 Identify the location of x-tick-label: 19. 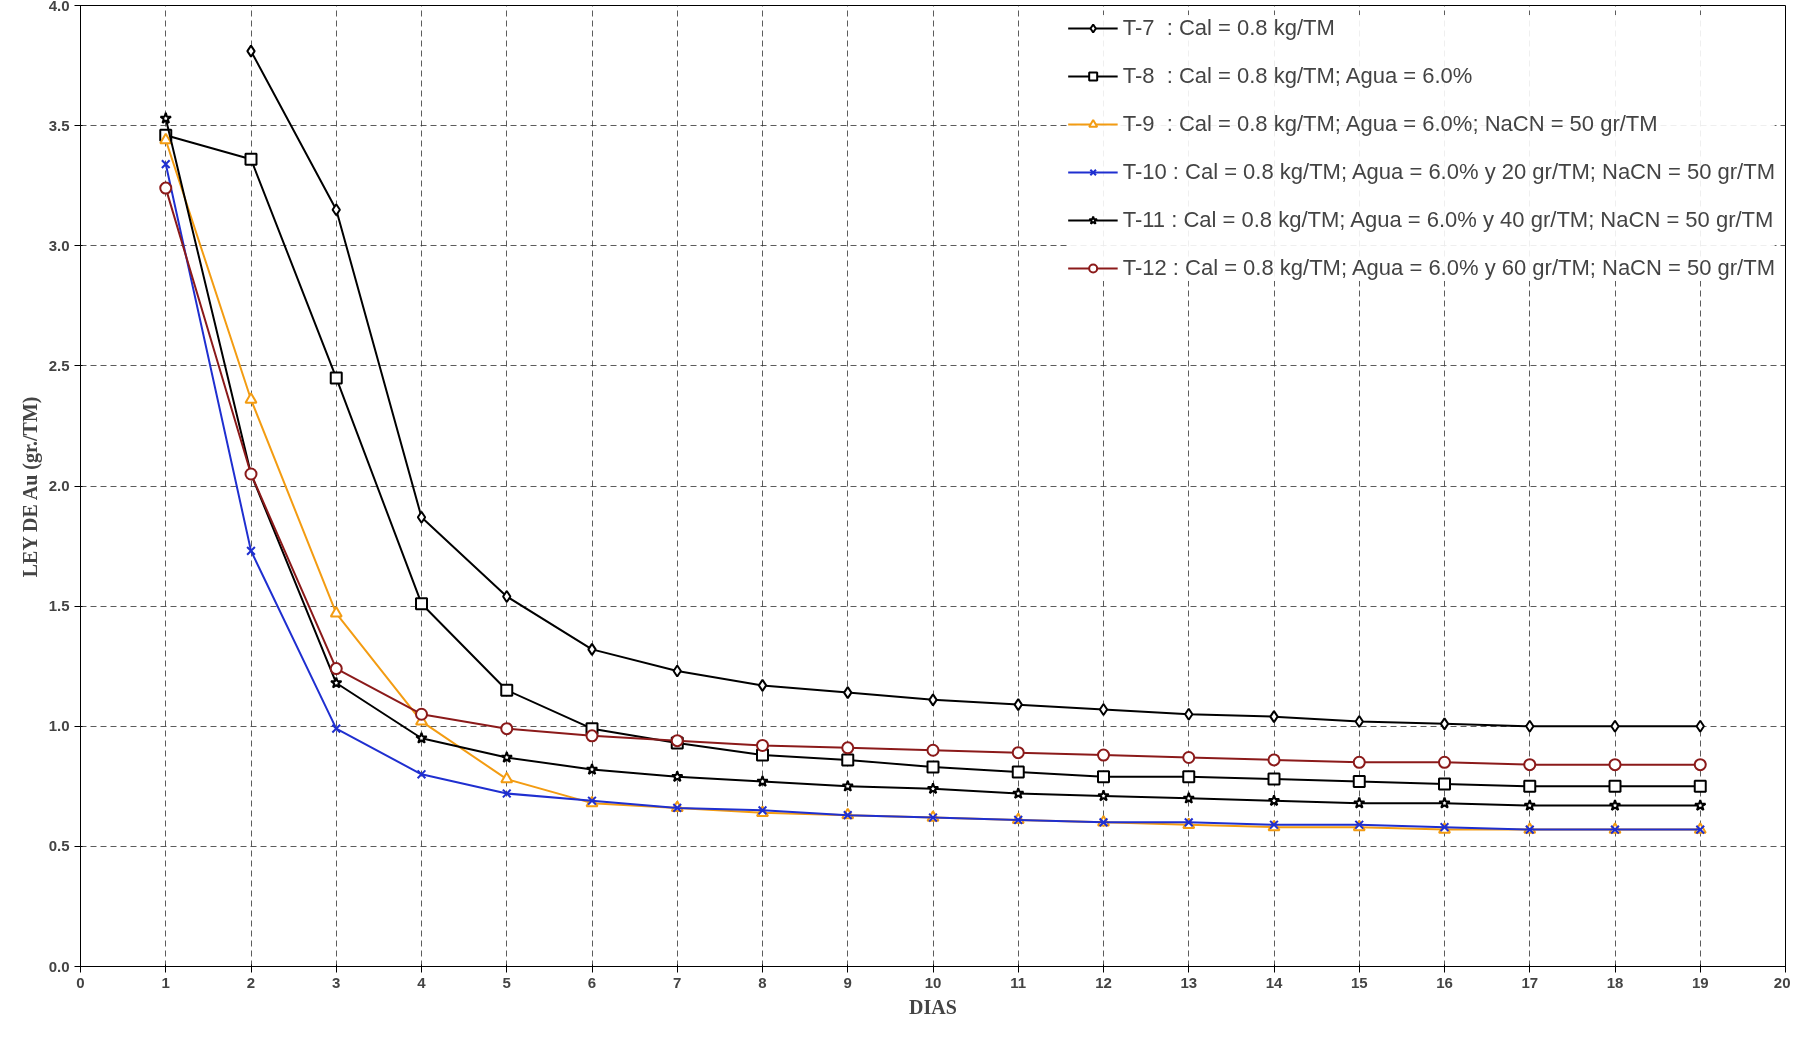
(1700, 982).